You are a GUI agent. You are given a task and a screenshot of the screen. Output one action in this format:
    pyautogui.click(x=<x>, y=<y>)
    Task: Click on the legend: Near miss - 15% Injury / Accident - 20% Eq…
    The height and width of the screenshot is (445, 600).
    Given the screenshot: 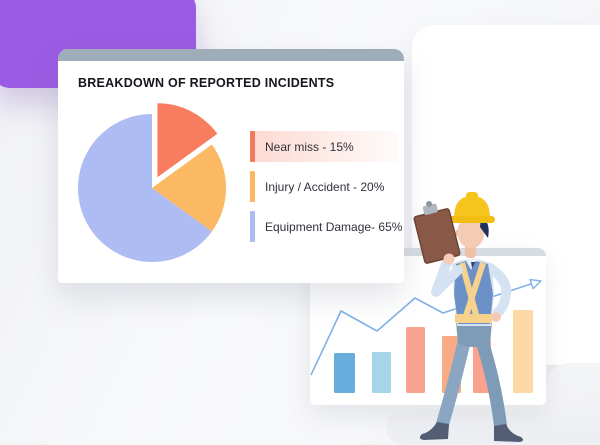 What is the action you would take?
    pyautogui.click(x=326, y=191)
    